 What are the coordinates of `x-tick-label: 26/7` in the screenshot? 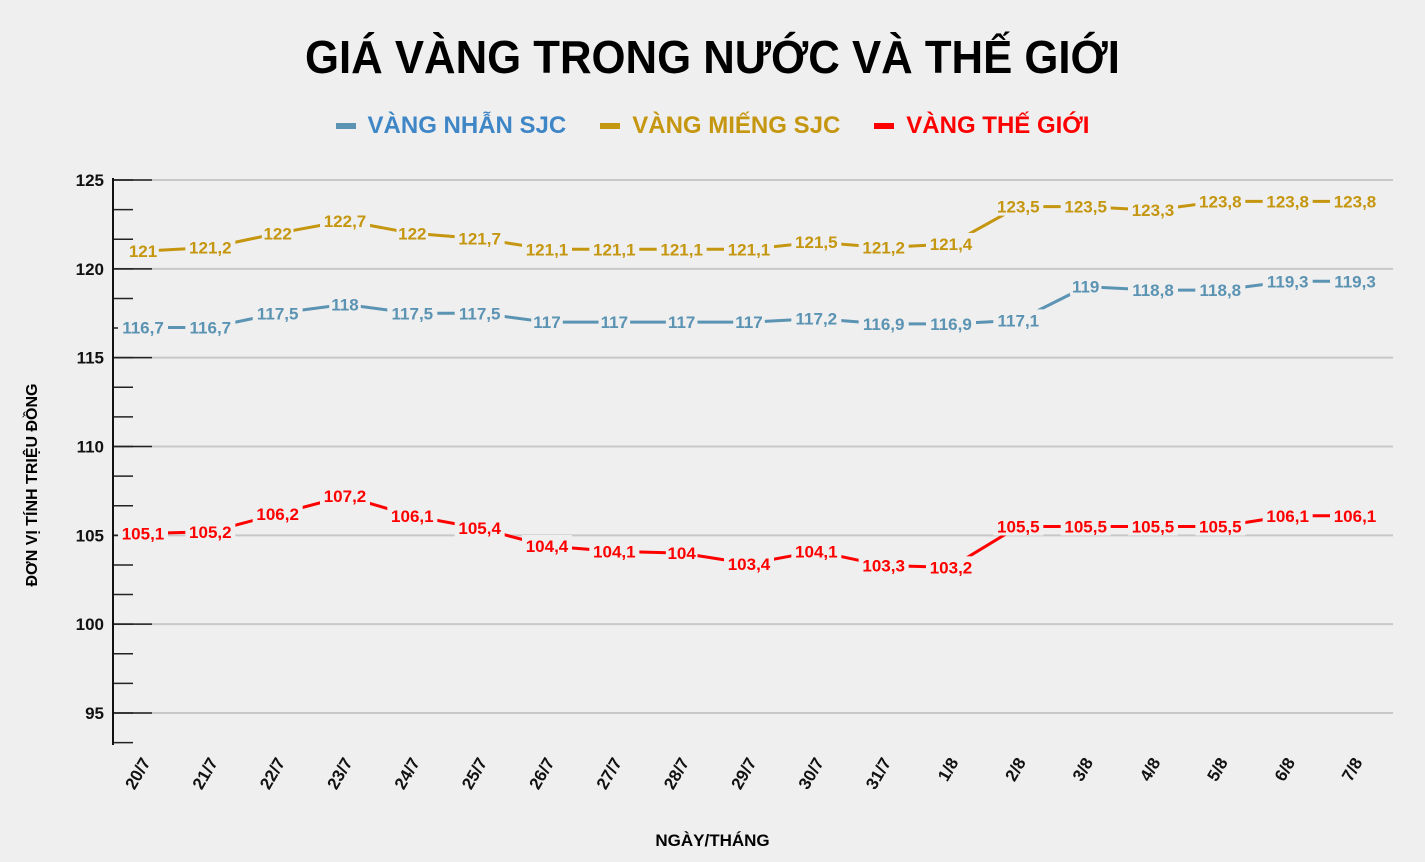 It's located at (541, 774).